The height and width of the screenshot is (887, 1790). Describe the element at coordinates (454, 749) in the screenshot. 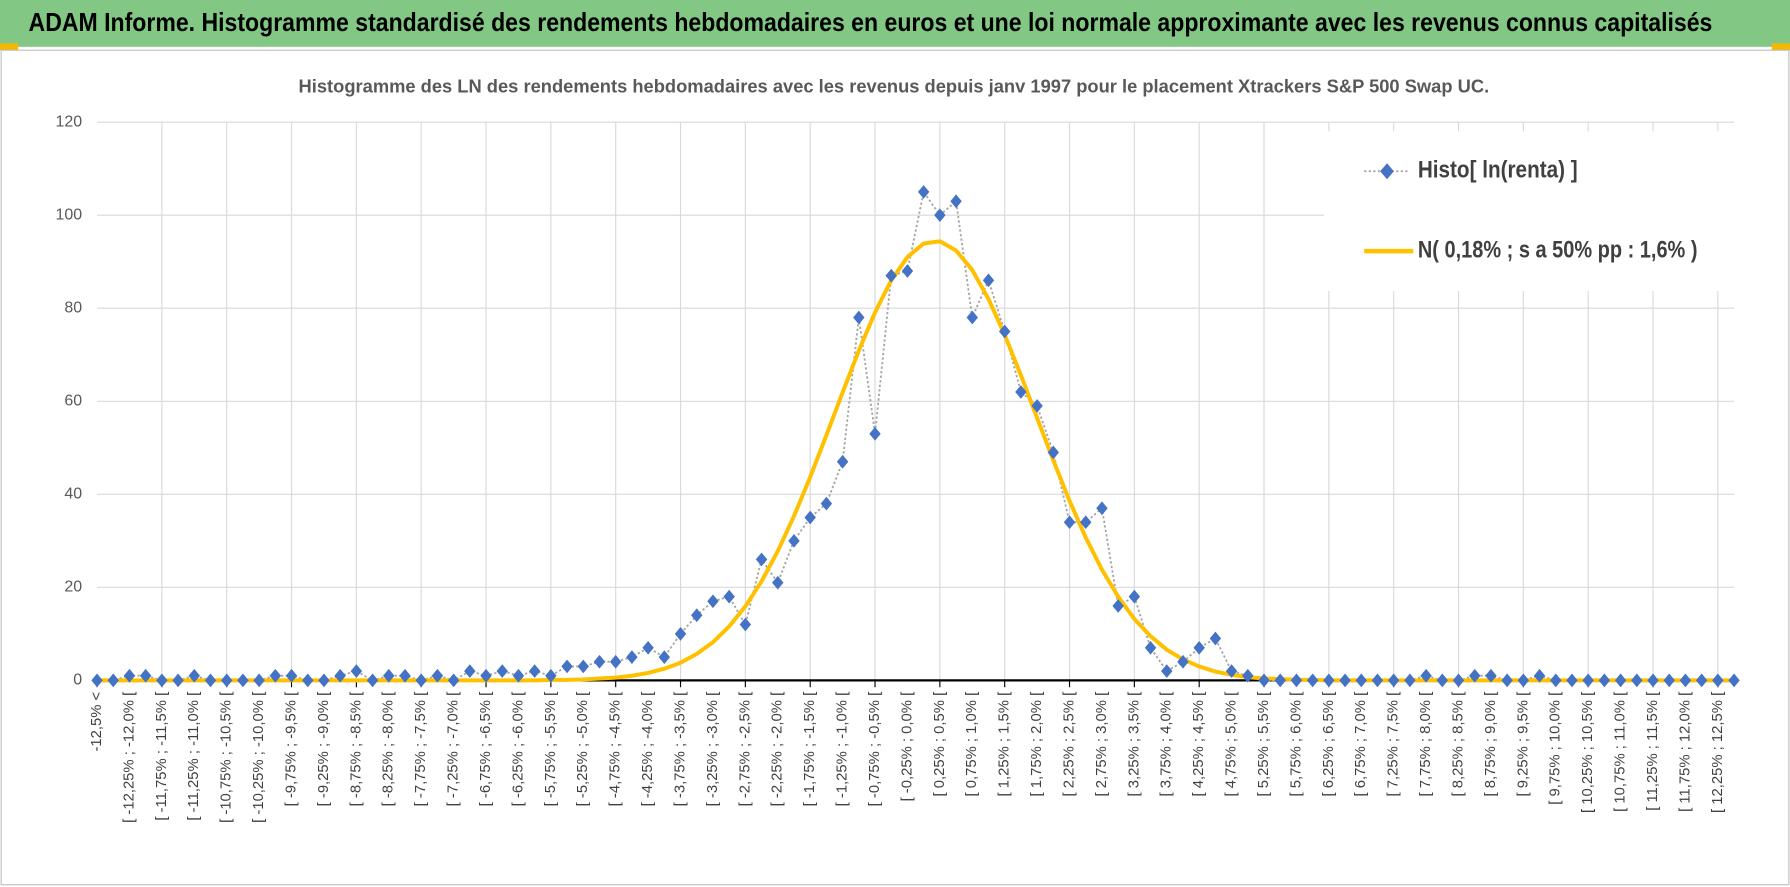

I see `x-tick-label: [ -7,25% ; -7,0% [` at that location.